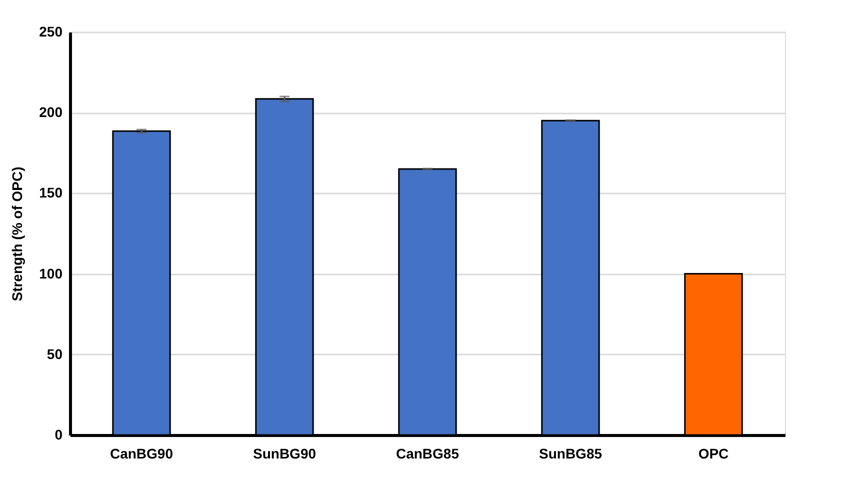  Describe the element at coordinates (17, 234) in the screenshot. I see `y-axis-title: Strength (% of OPC)` at that location.